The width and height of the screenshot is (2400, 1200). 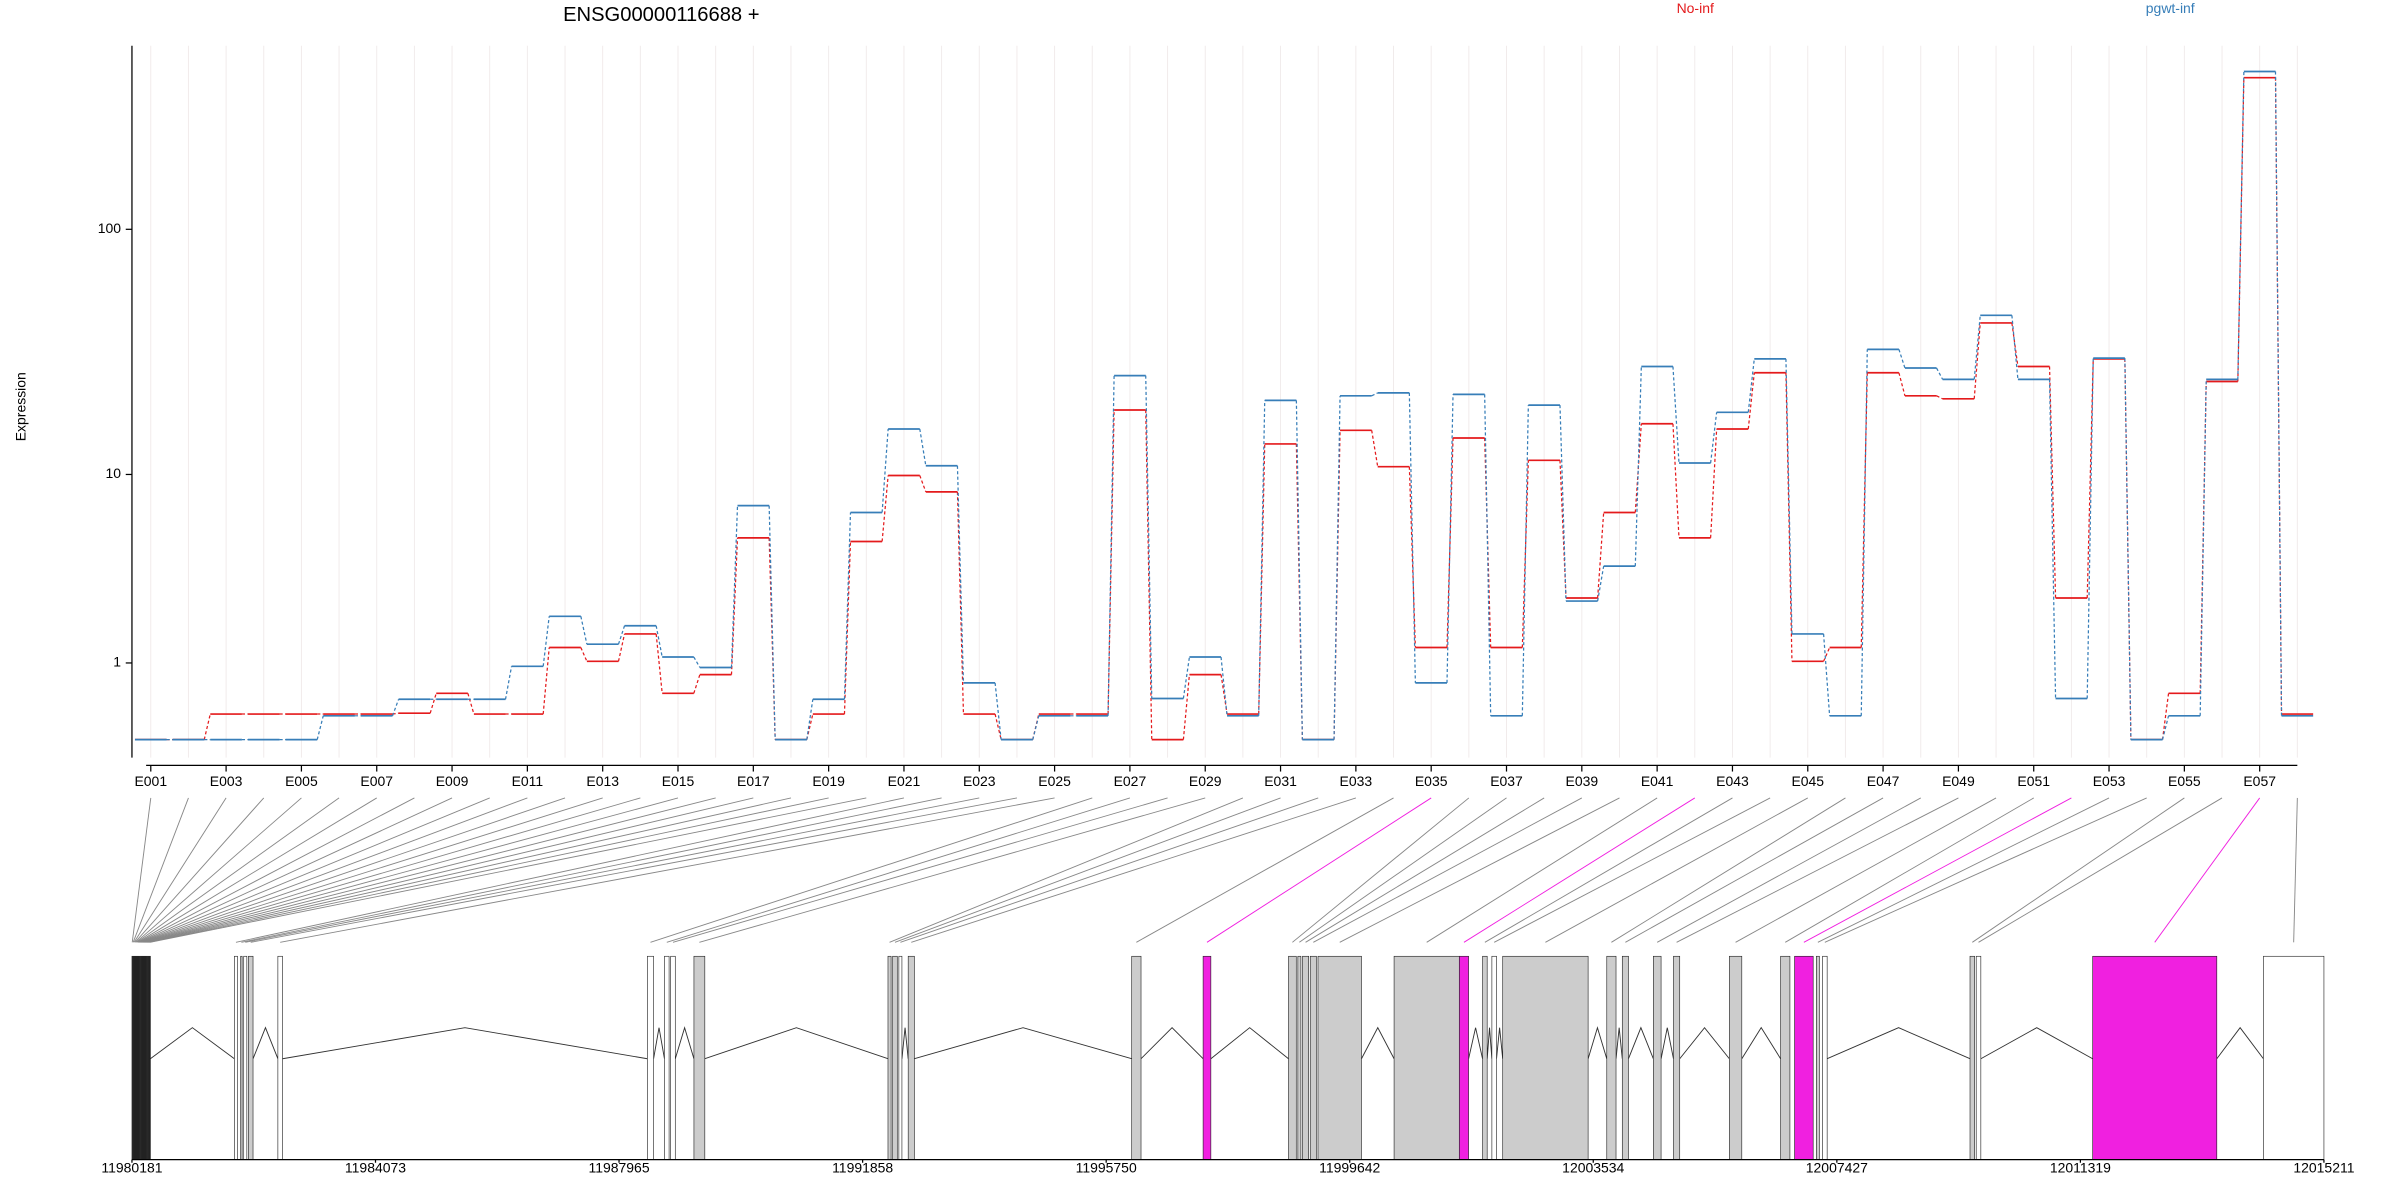 I want to click on genome-tick-label: 12003534, so click(x=1593, y=1168).